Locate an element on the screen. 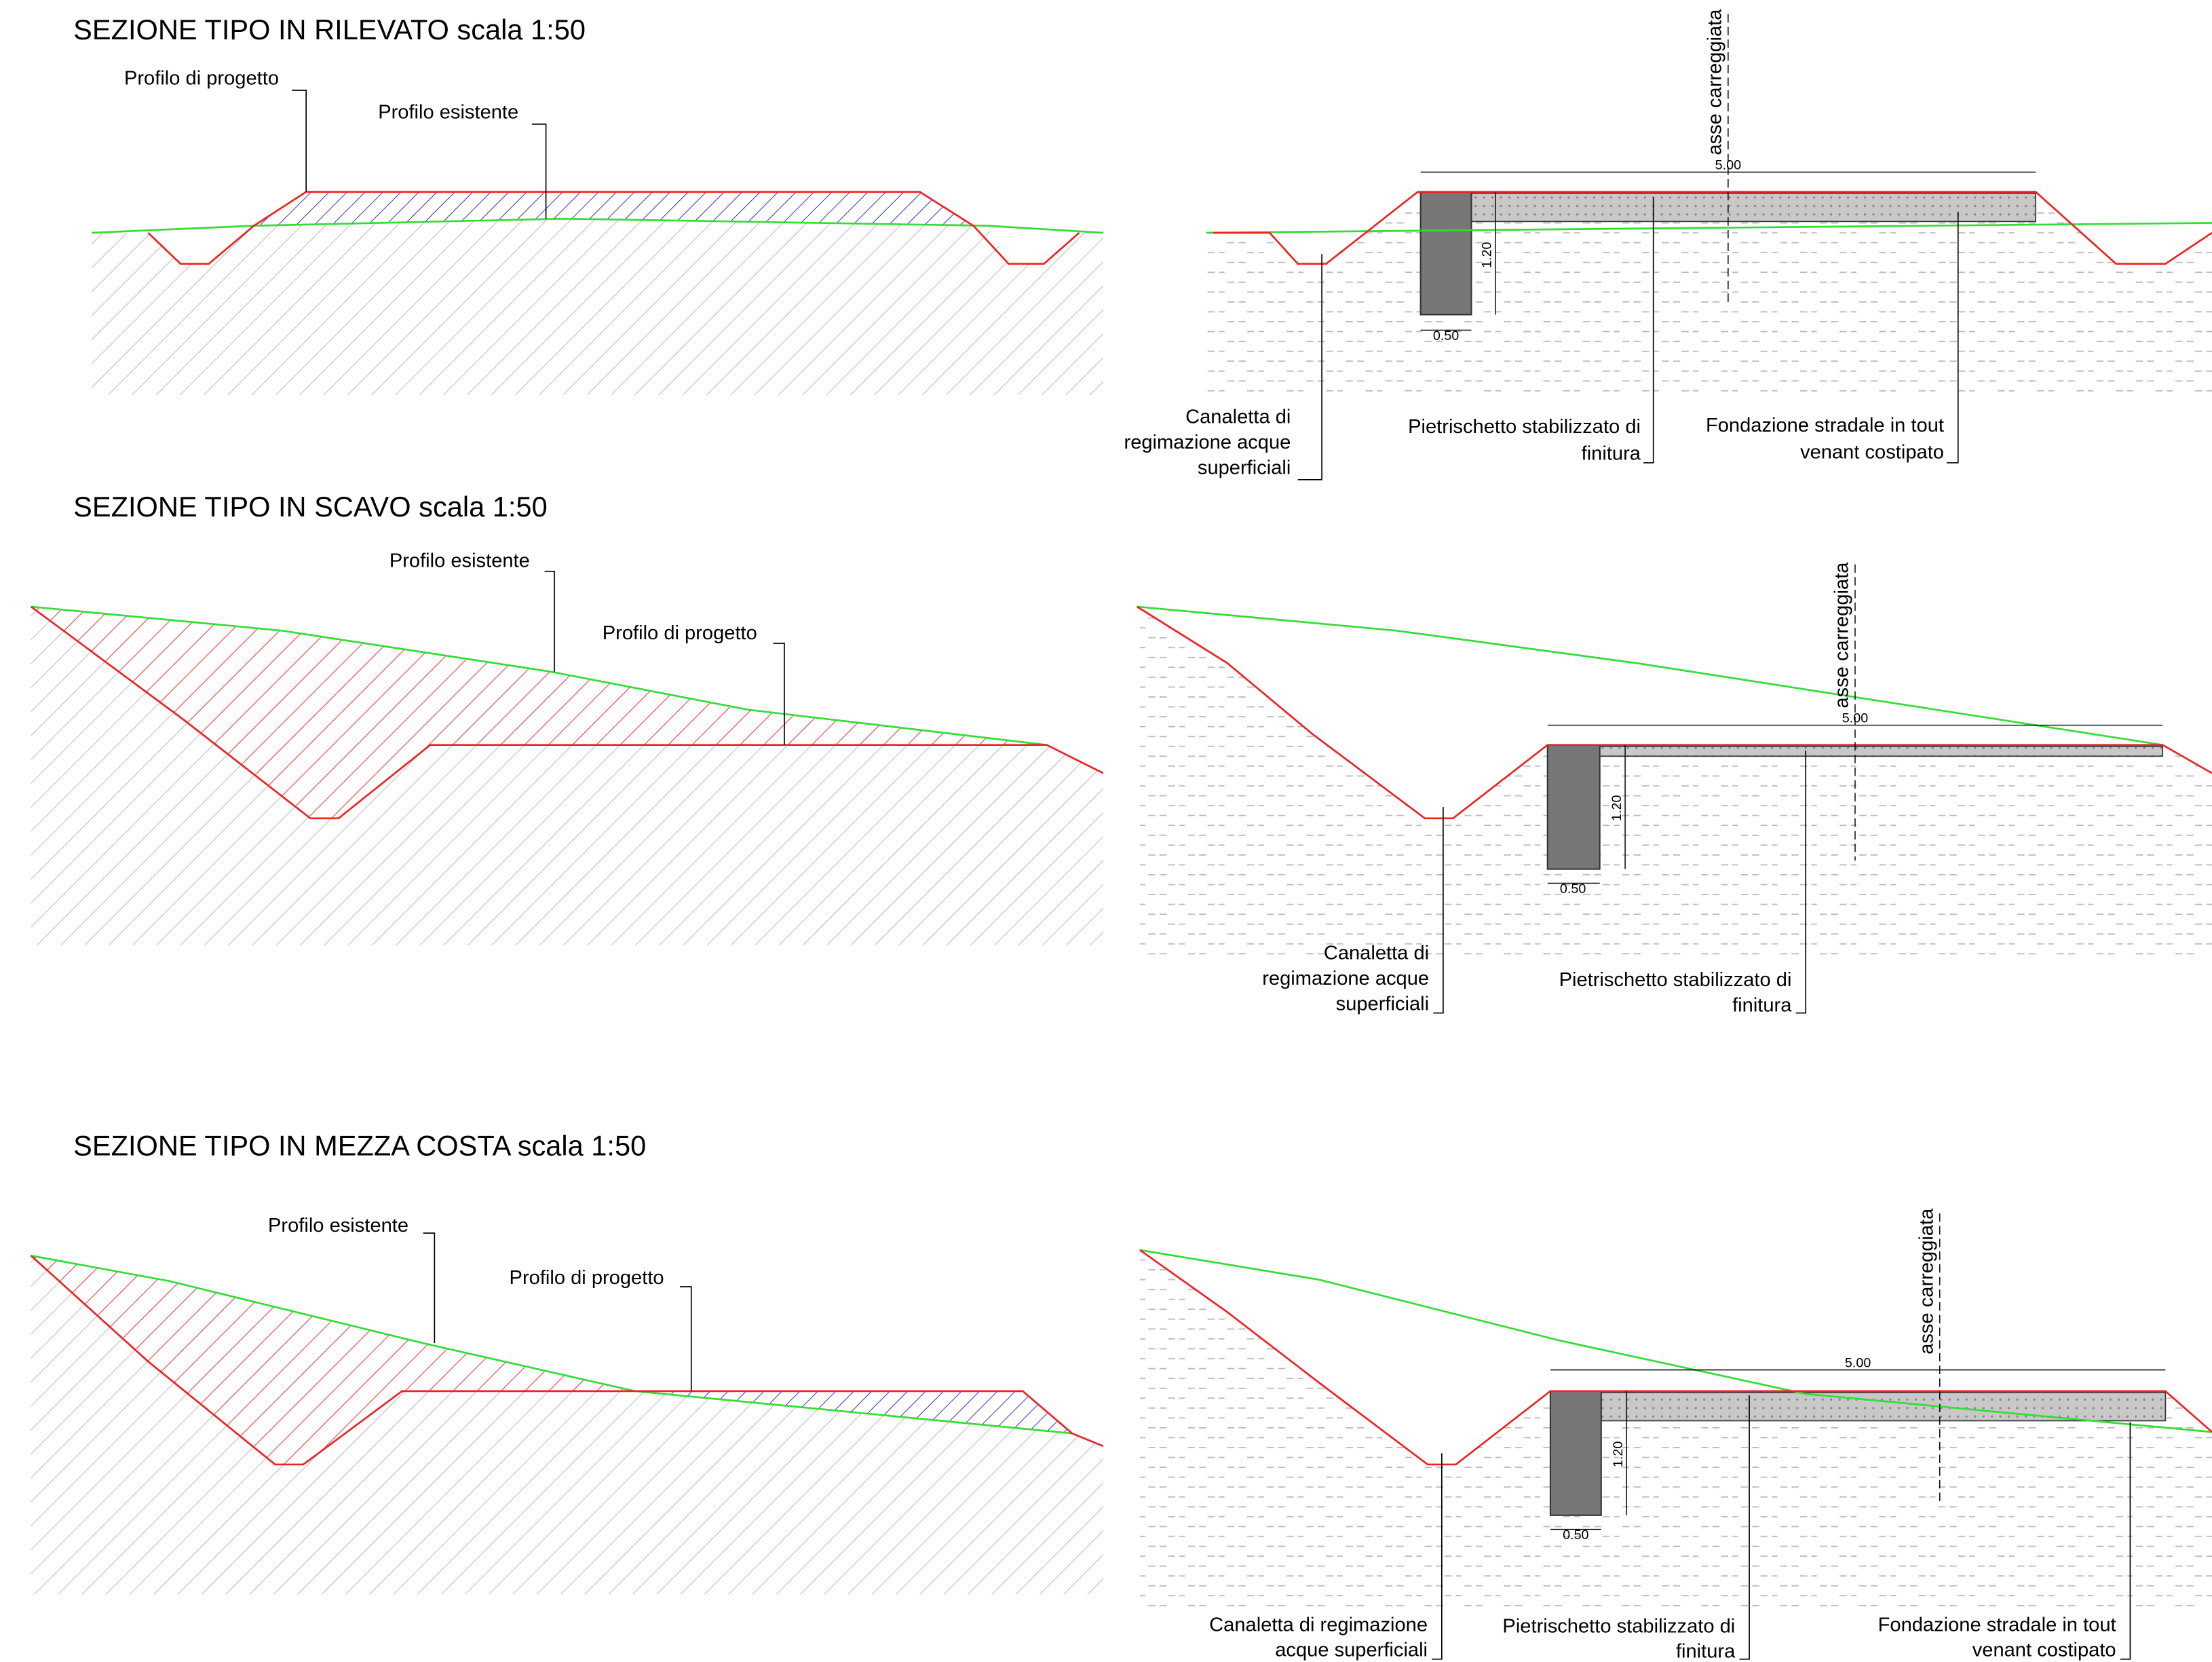  fill-area is located at coordinates (614, 208).